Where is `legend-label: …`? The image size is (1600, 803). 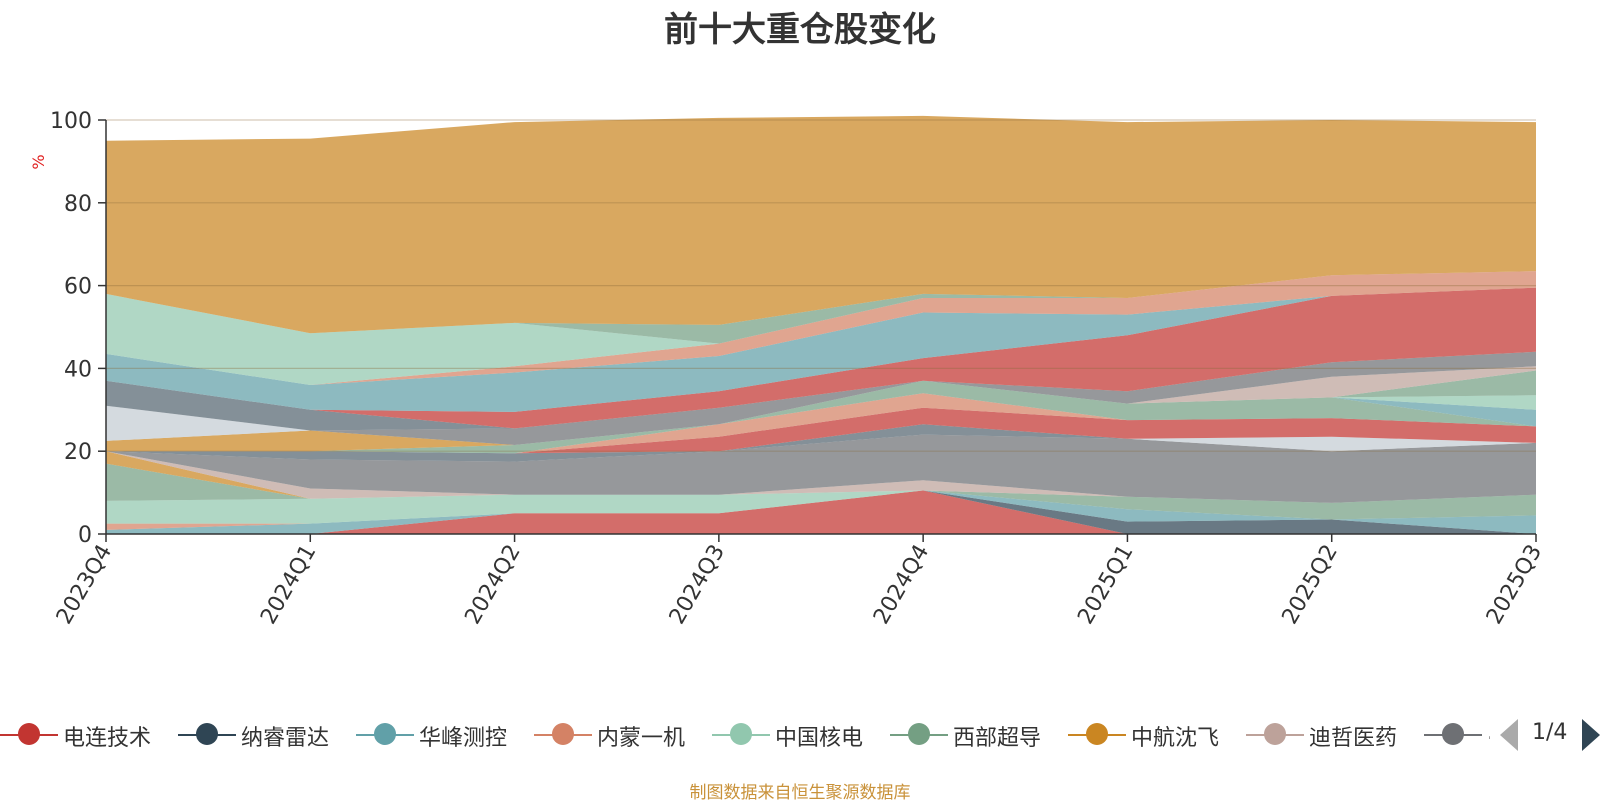
legend-label: … is located at coordinates (1488, 732).